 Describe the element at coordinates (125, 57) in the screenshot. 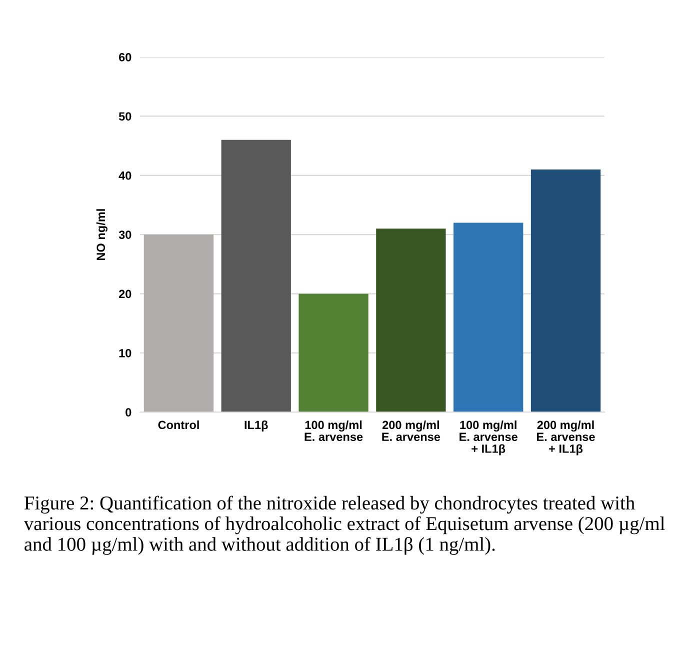

I see `y-tick-label: 60` at that location.